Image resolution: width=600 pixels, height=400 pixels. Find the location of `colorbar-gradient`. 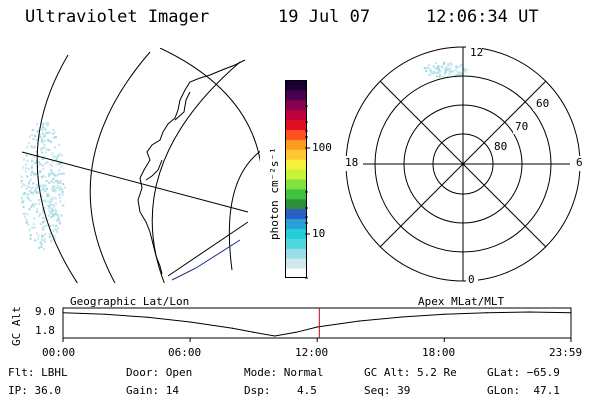

colorbar-gradient is located at coordinates (296, 179).